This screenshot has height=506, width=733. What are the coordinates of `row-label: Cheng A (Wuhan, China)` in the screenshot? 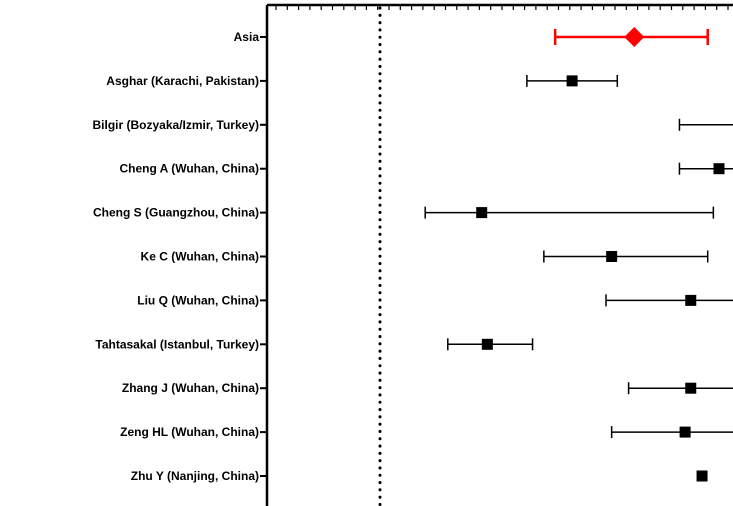 It's located at (189, 169).